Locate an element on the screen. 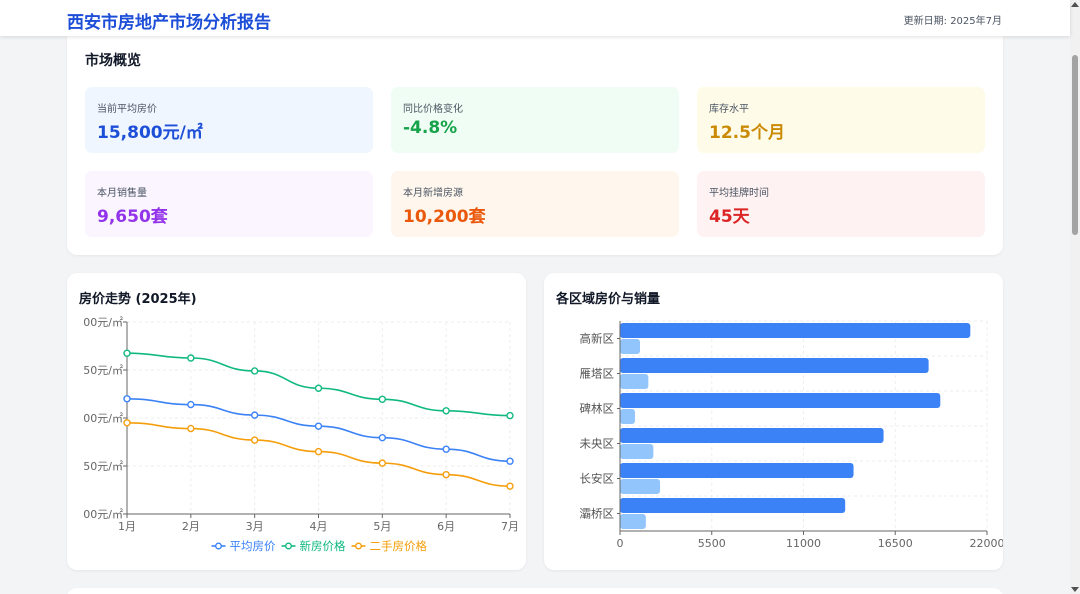  update-date: 更新日期: 2025年7月 is located at coordinates (952, 21).